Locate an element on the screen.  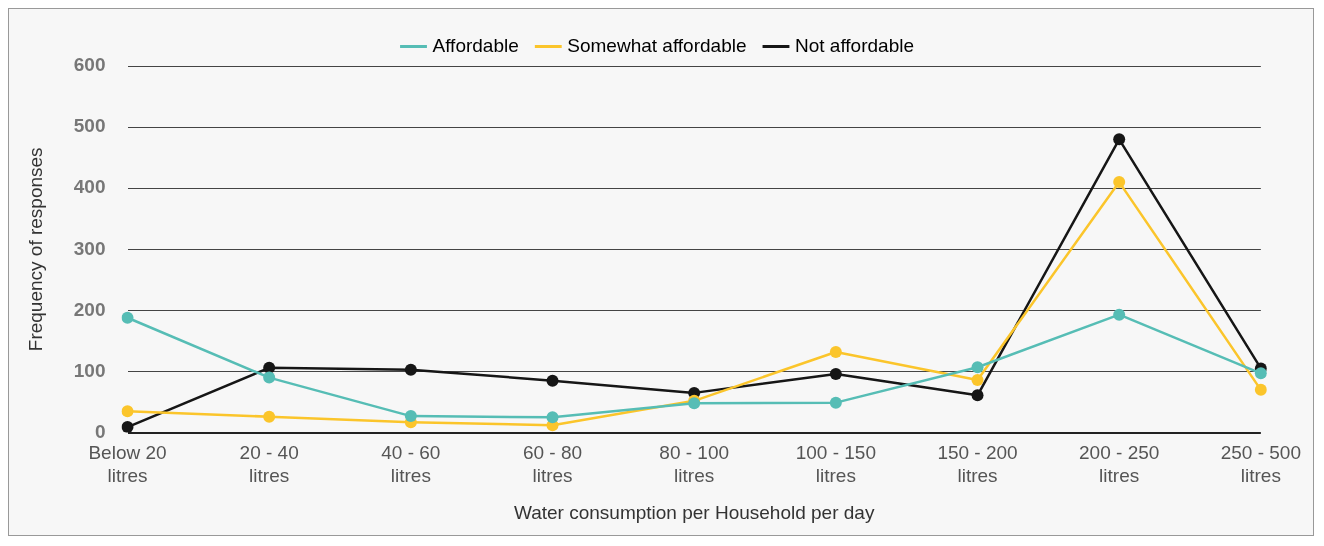
category-label: 20 - 40 is located at coordinates (269, 453).